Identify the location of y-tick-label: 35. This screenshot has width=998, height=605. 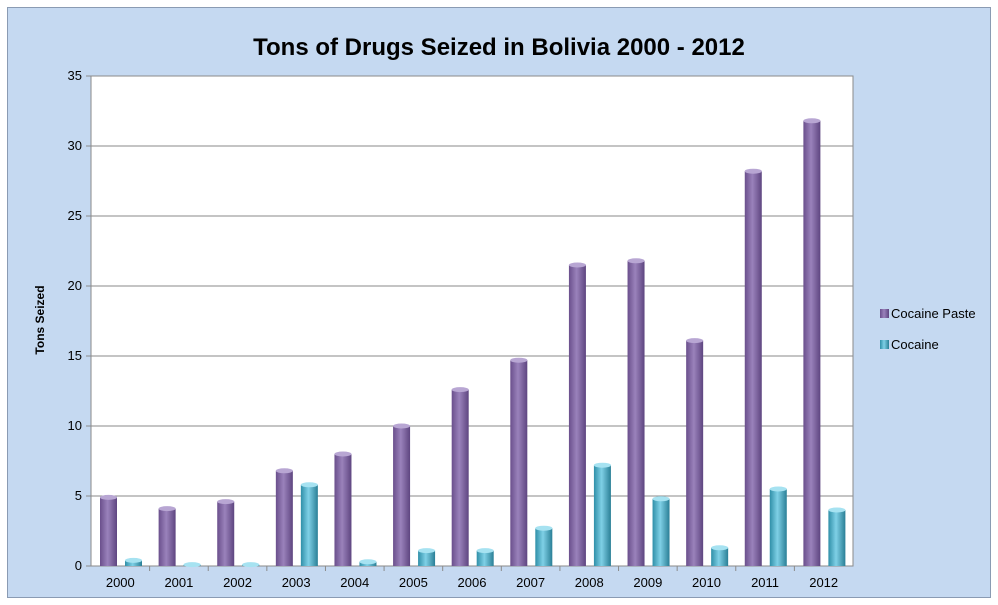
(75, 75).